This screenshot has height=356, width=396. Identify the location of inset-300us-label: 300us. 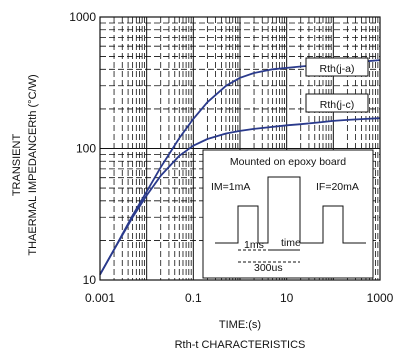
(268, 268).